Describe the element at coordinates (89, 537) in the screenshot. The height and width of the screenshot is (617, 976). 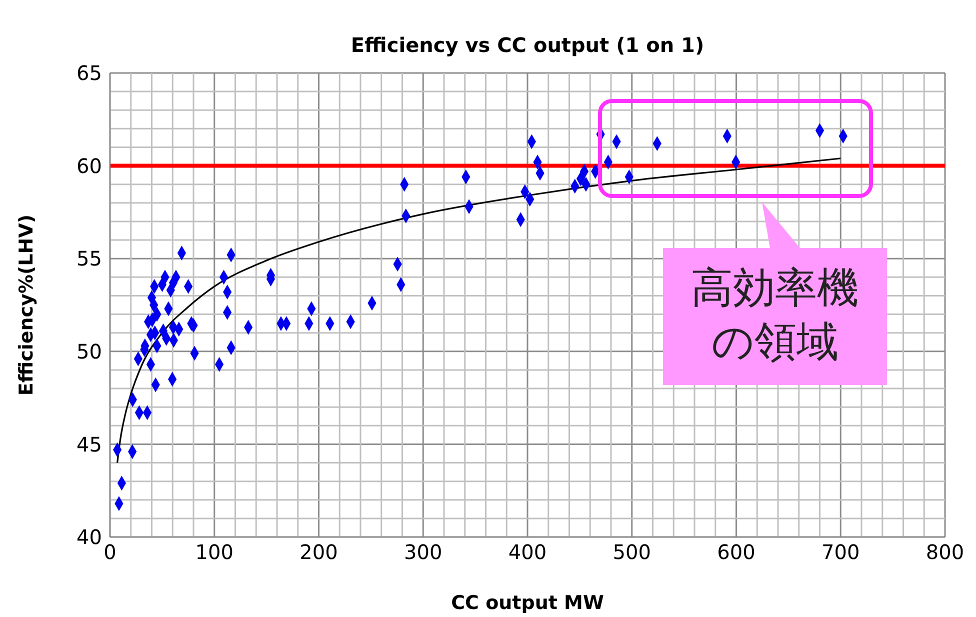
I see `y-tick-label: 40` at that location.